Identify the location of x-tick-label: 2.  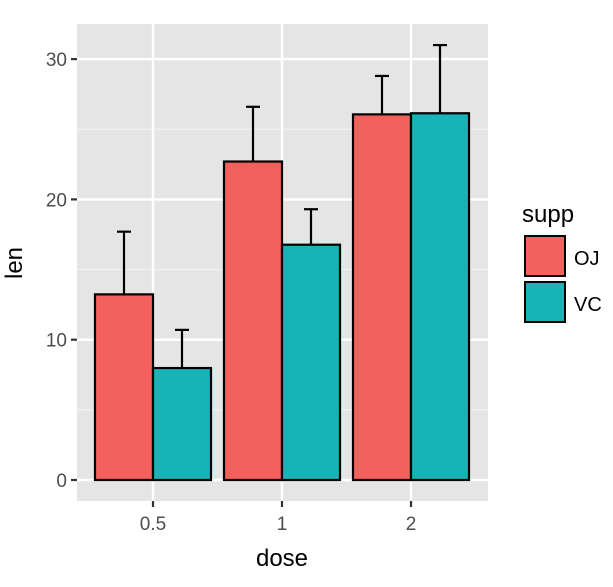
(411, 524).